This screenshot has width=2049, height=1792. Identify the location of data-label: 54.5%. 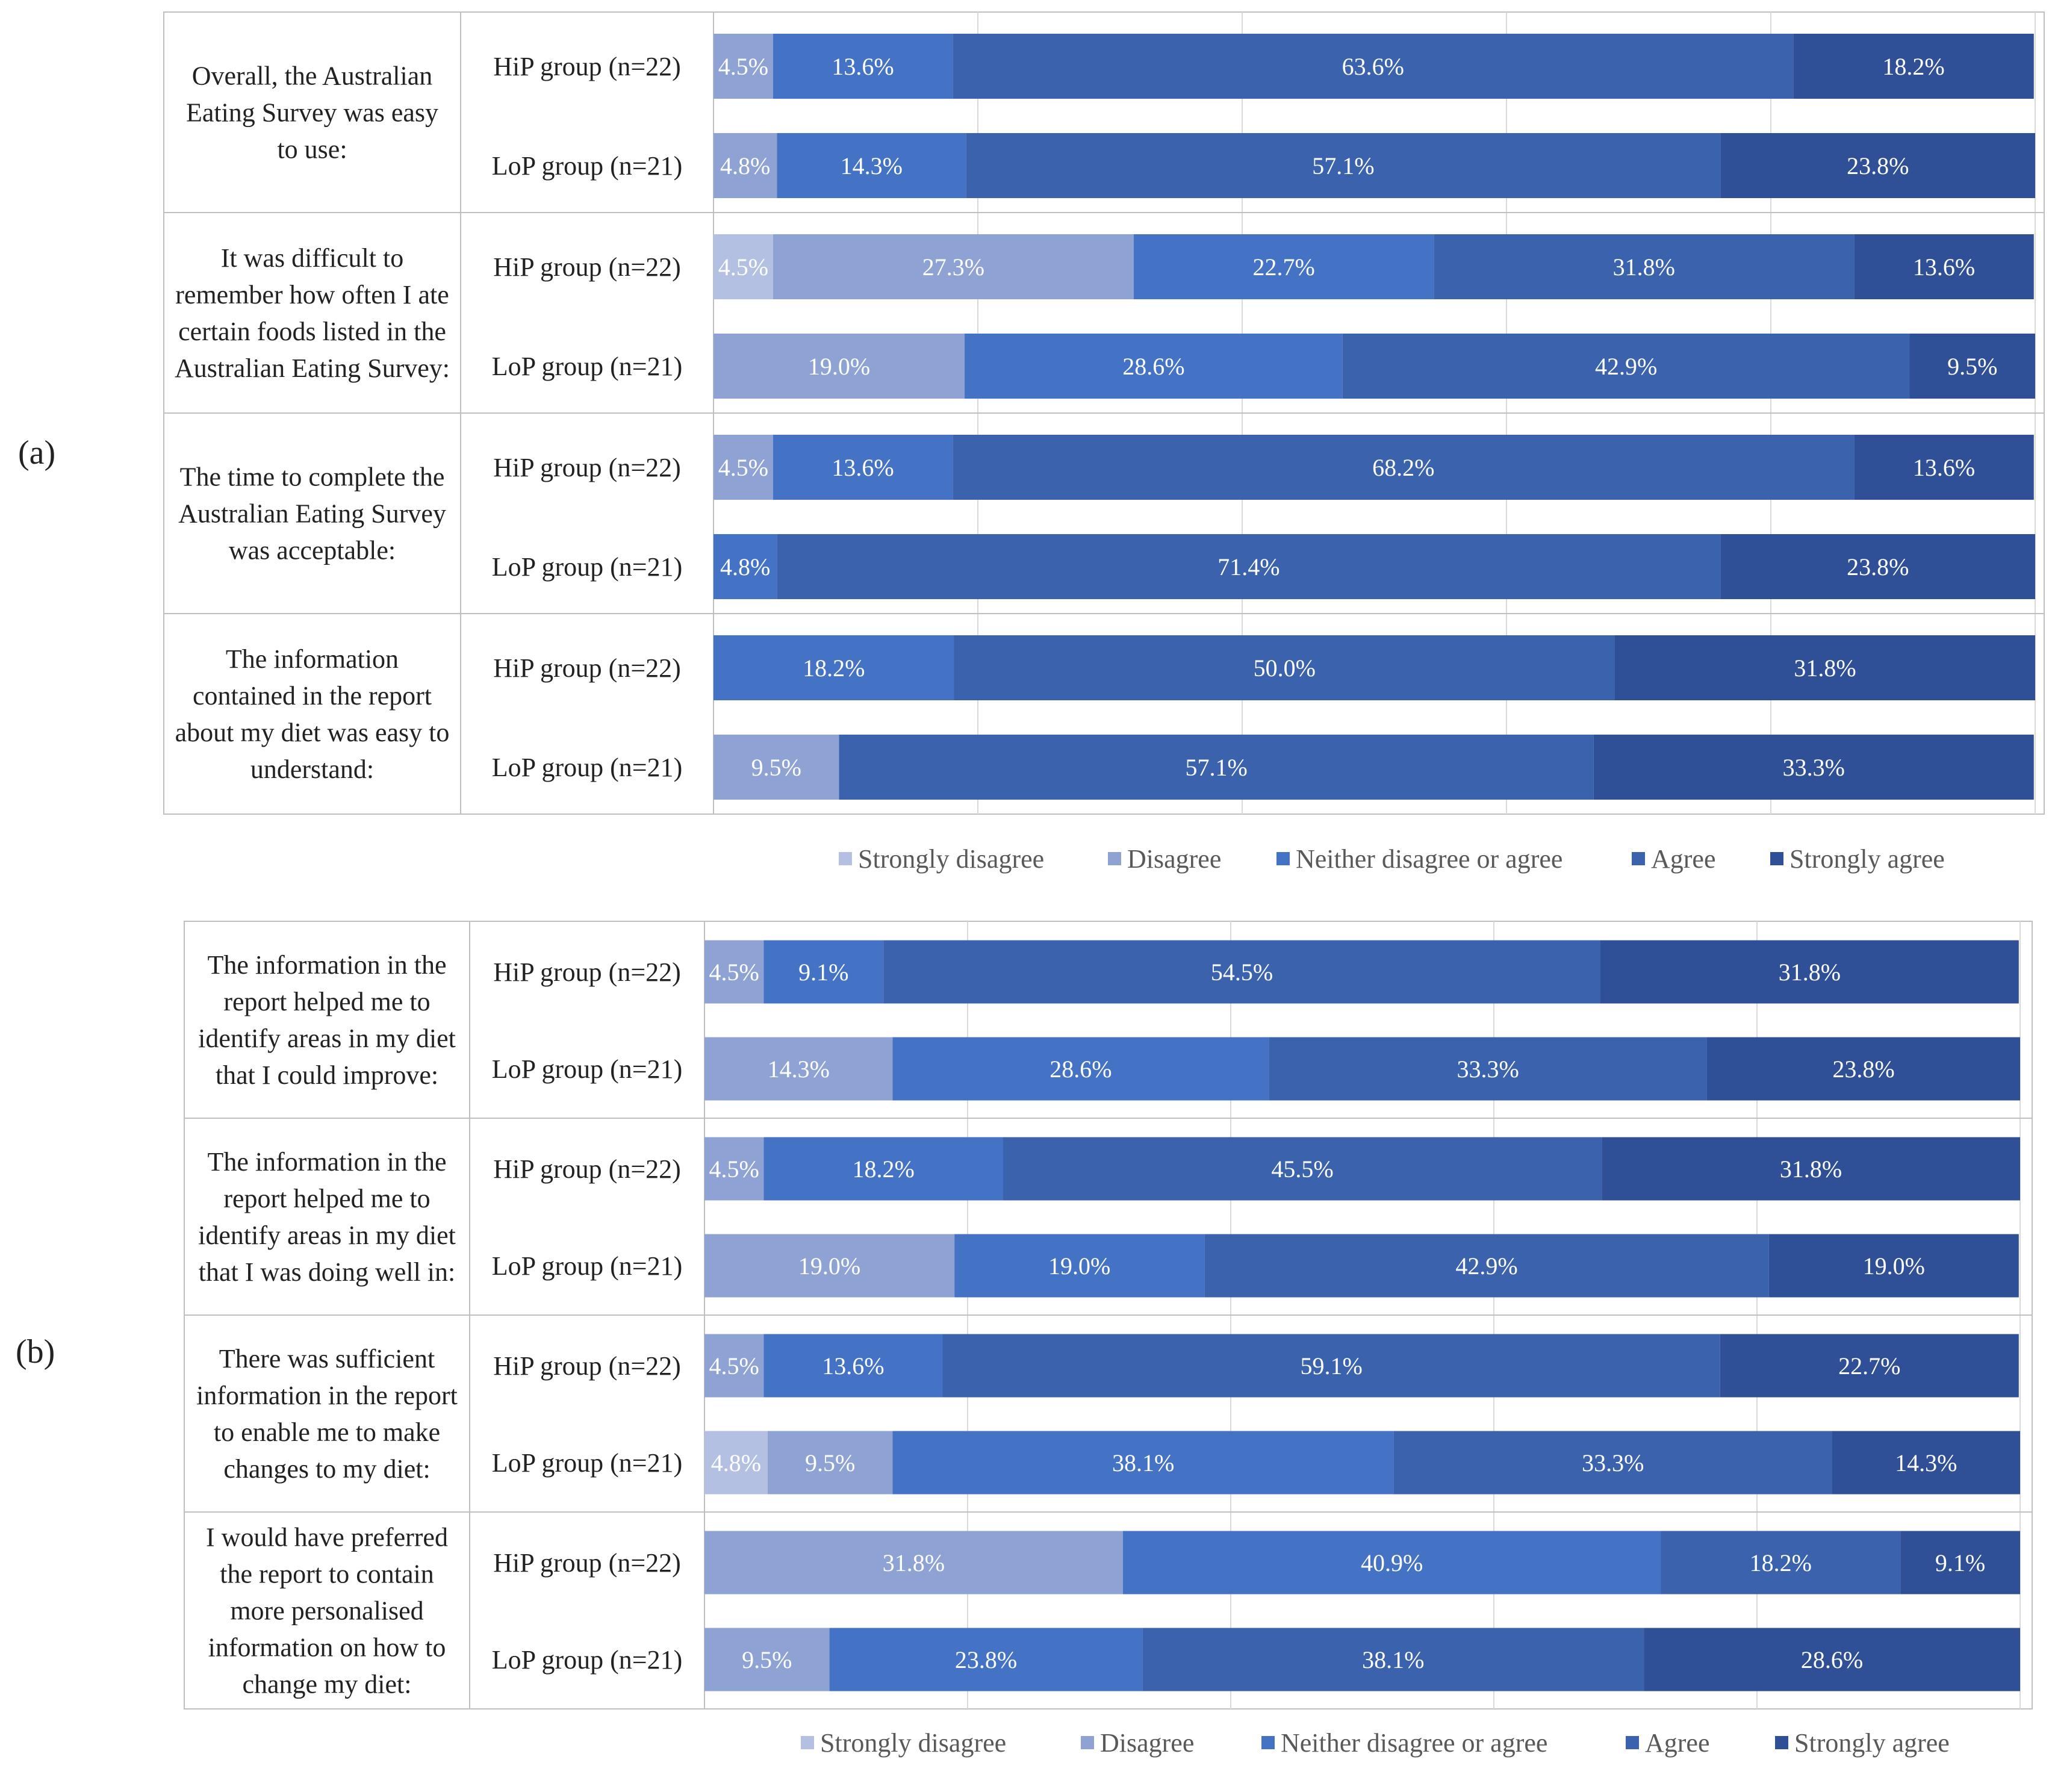
(1242, 972).